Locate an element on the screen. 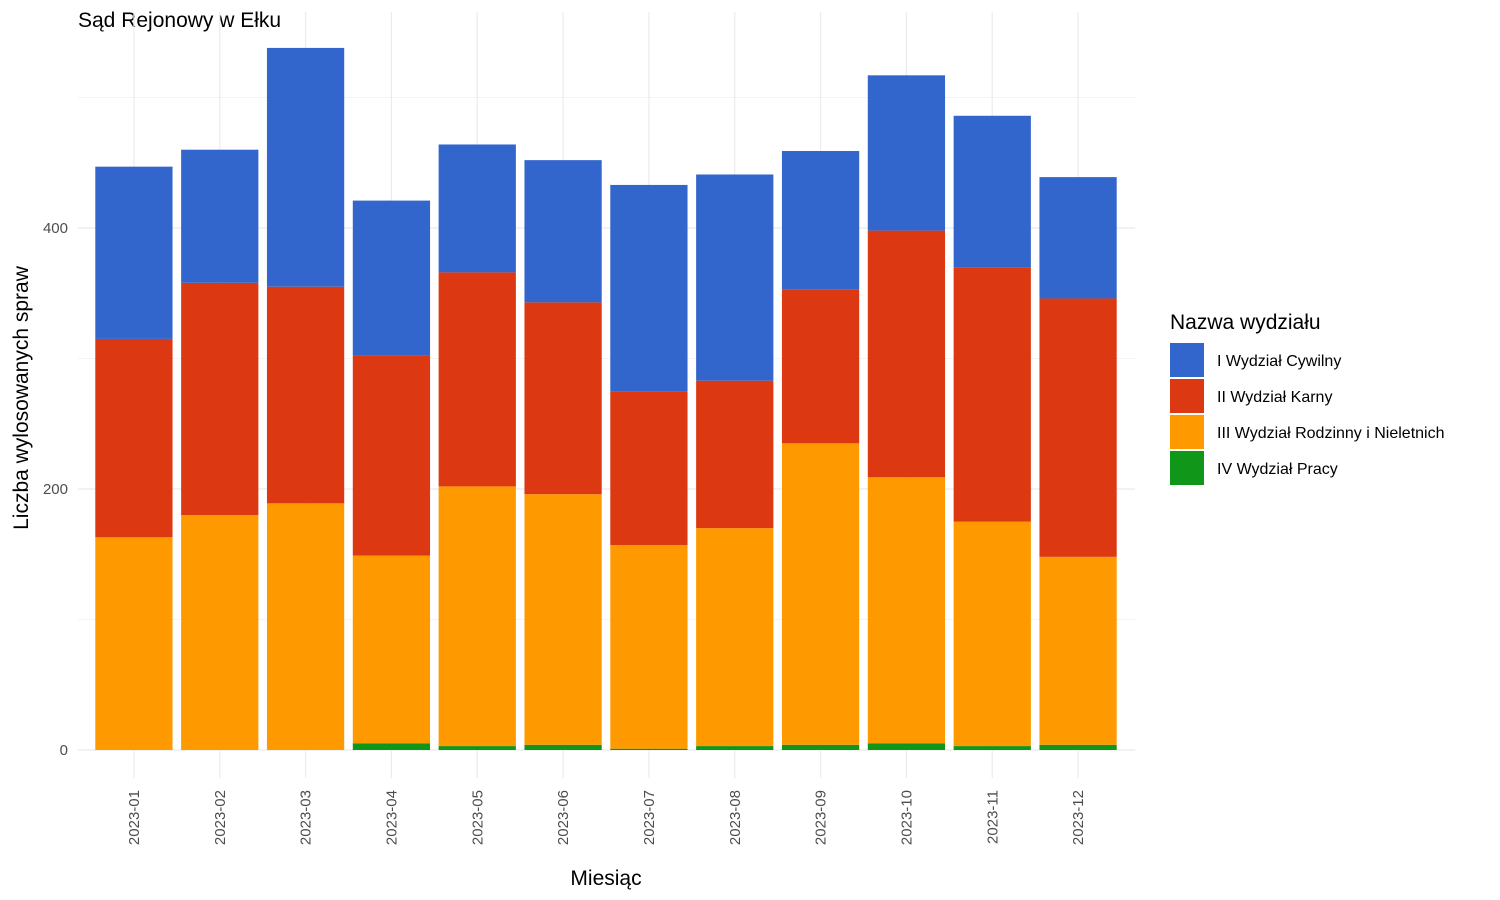 This screenshot has height=900, width=1500. legend-label: II Wydział Karny is located at coordinates (1274, 397).